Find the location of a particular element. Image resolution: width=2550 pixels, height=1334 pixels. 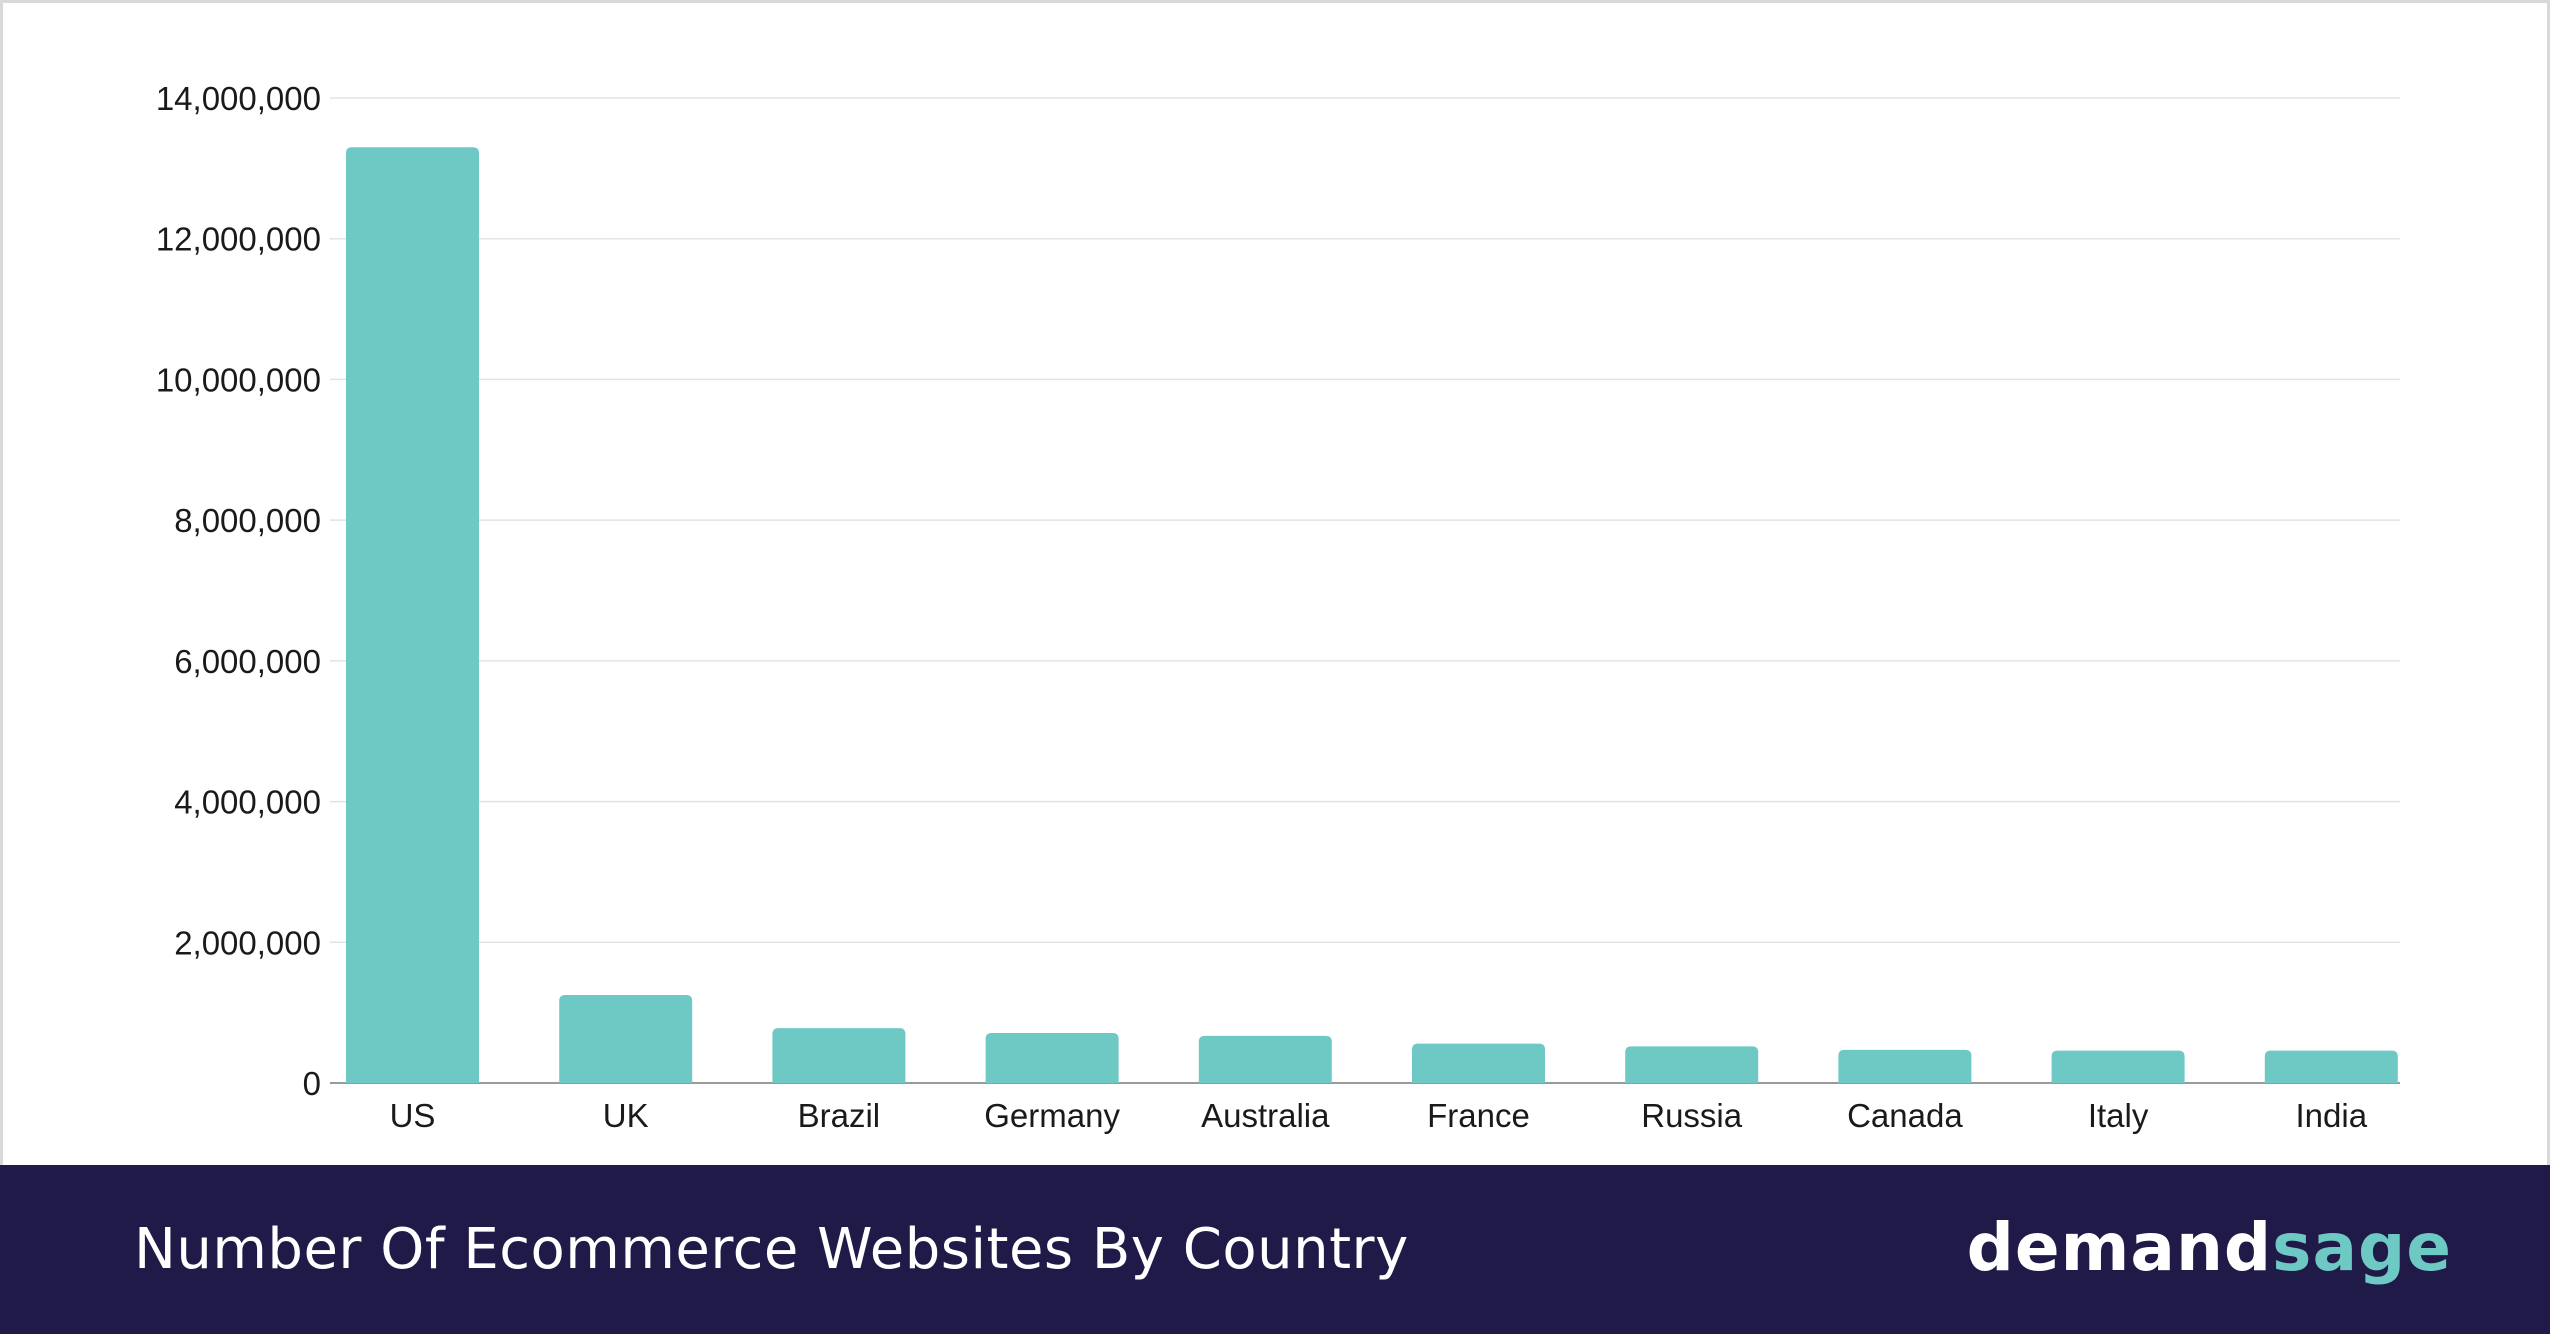

x-tick-label: Australia is located at coordinates (1265, 1115).